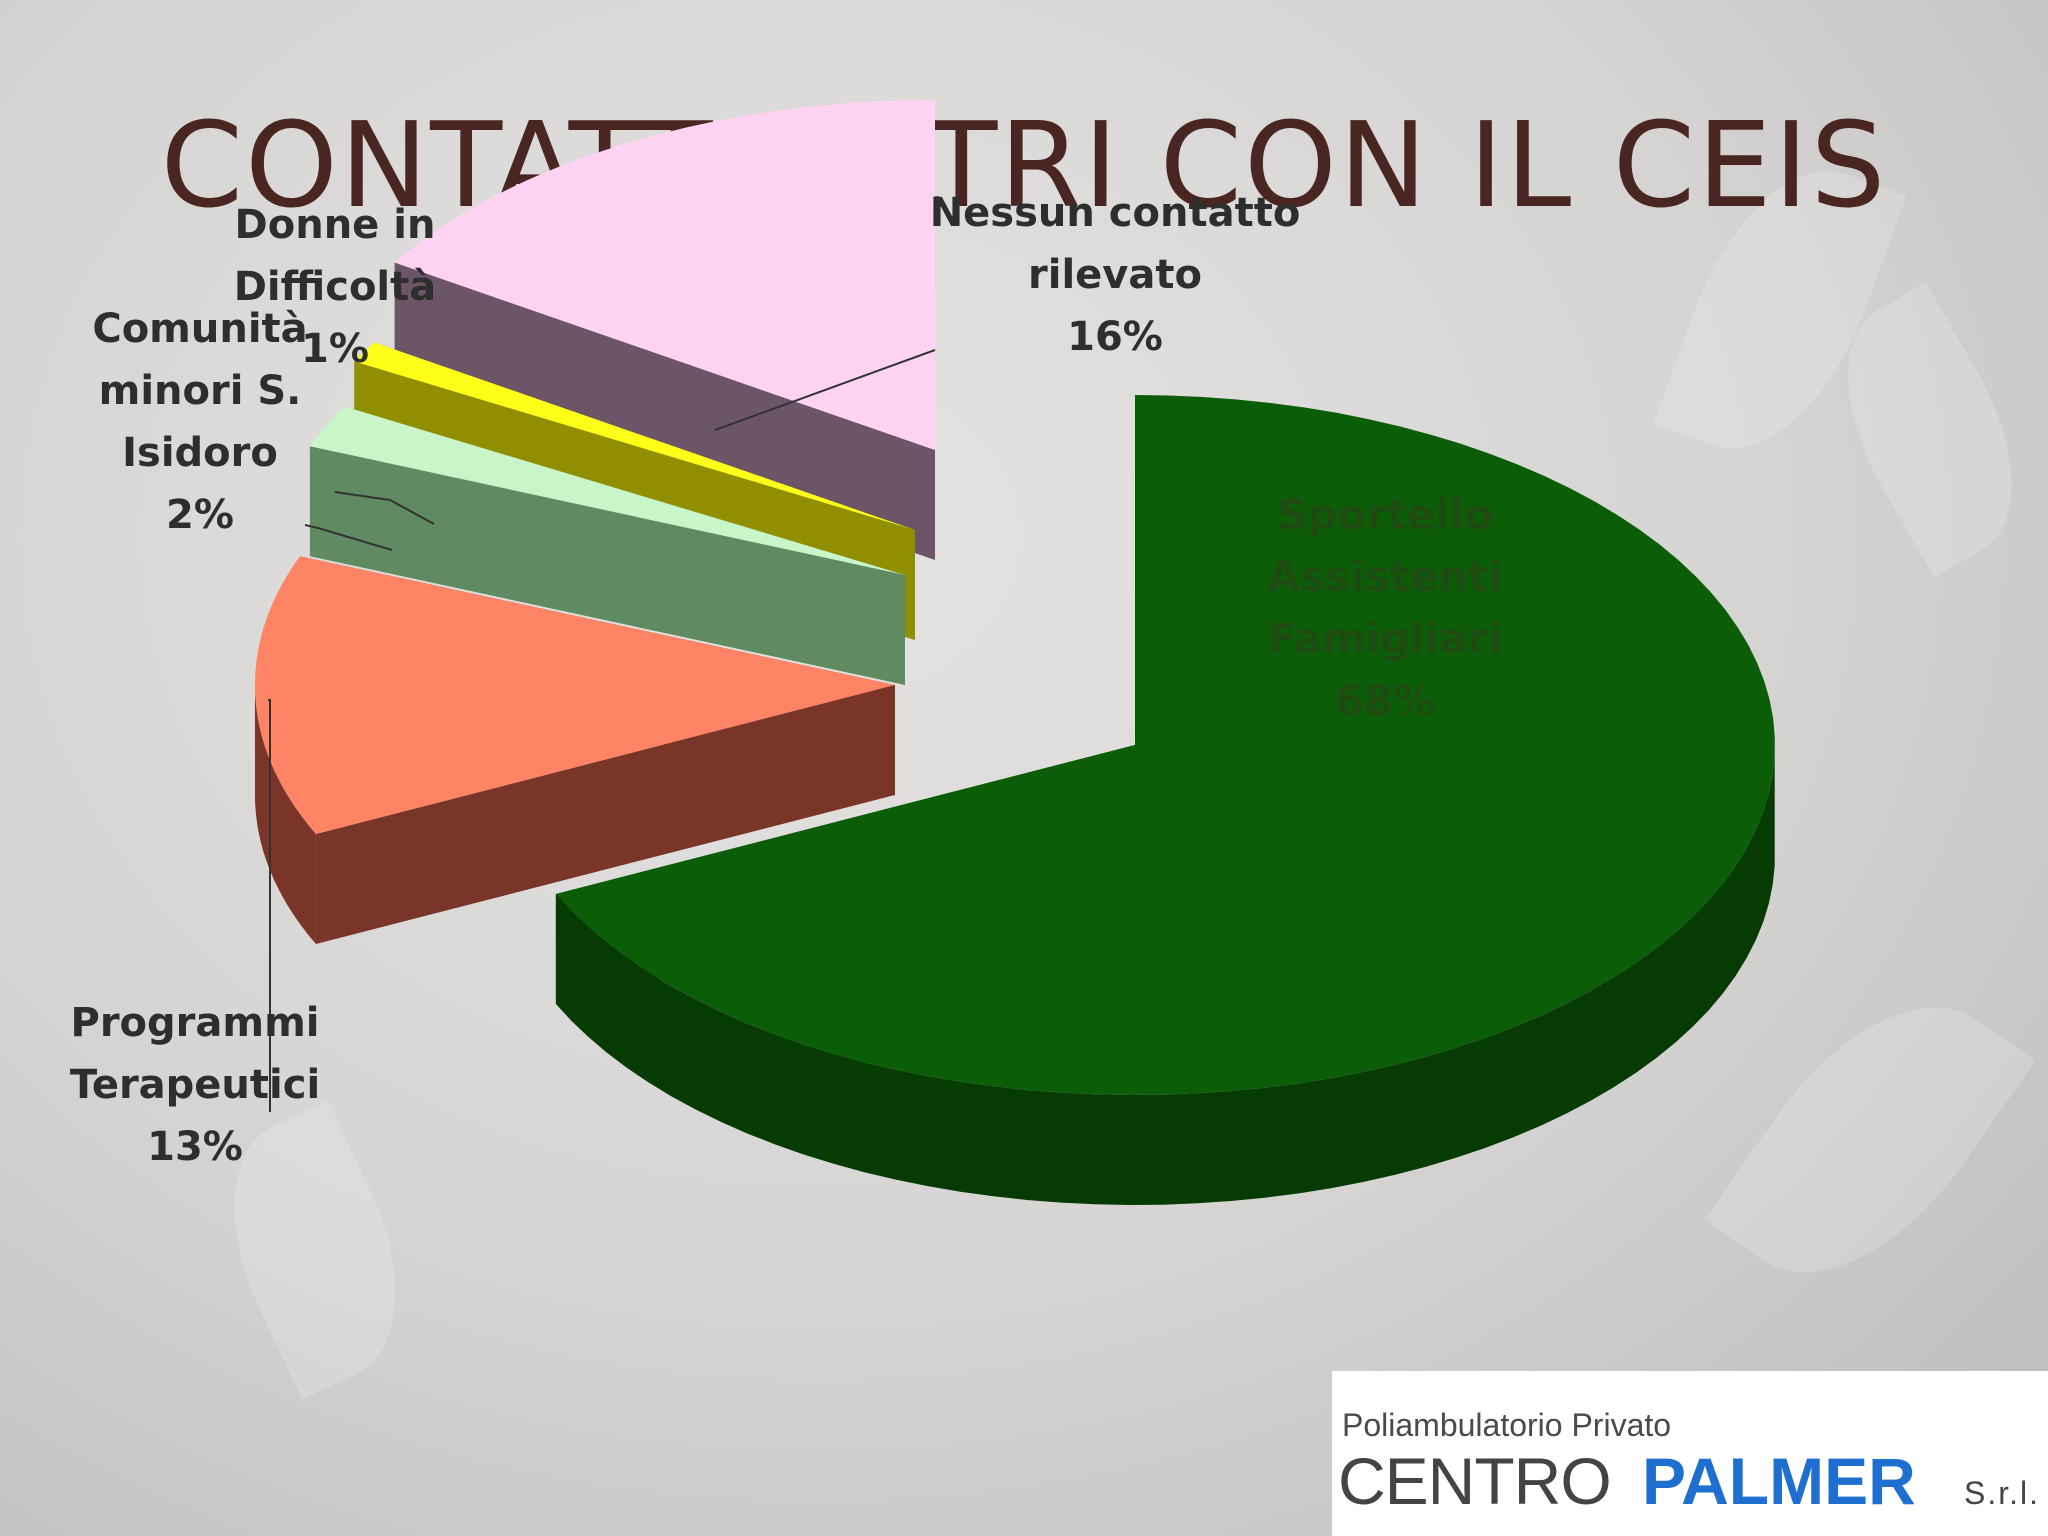 Image resolution: width=2048 pixels, height=1536 pixels. I want to click on slice-label-2: Programmi Terapeutici 13%, so click(195, 1085).